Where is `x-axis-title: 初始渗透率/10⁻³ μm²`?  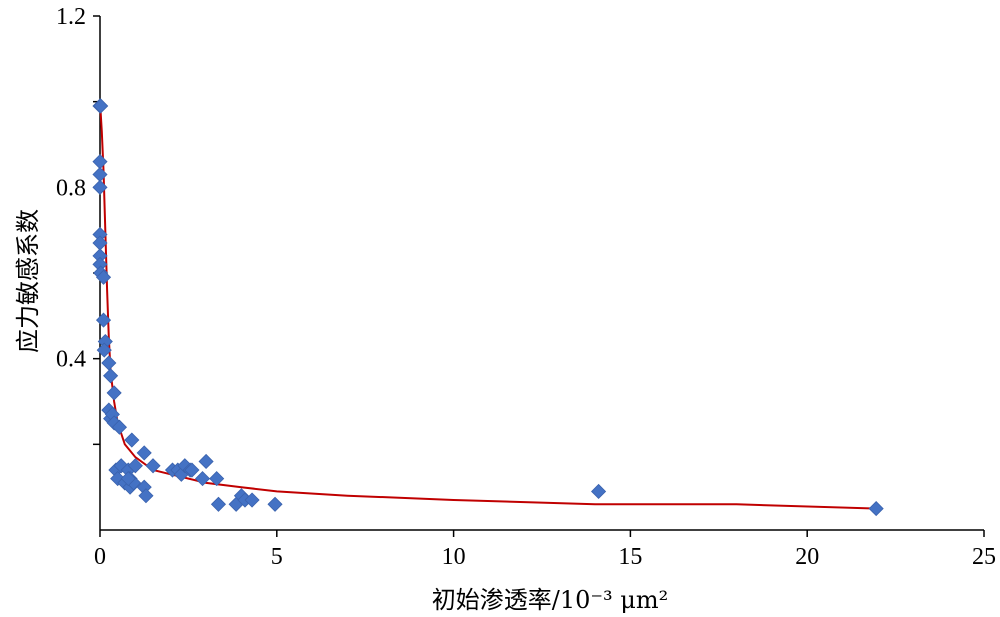
x-axis-title: 初始渗透率/10⁻³ μm² is located at coordinates (550, 600).